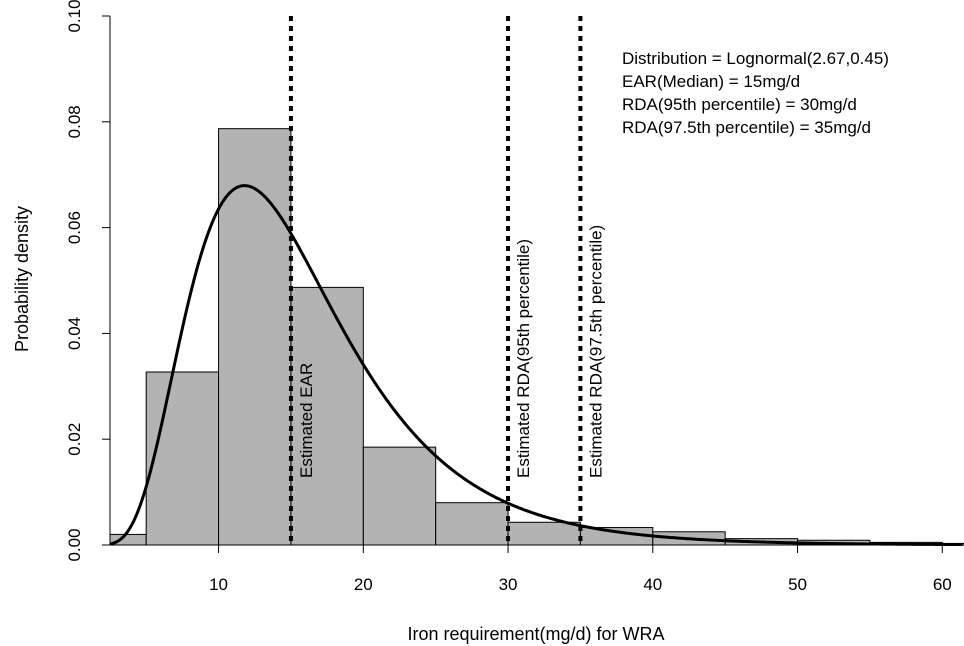 The width and height of the screenshot is (964, 646). What do you see at coordinates (22, 279) in the screenshot?
I see `y-axis-title: Probability density` at bounding box center [22, 279].